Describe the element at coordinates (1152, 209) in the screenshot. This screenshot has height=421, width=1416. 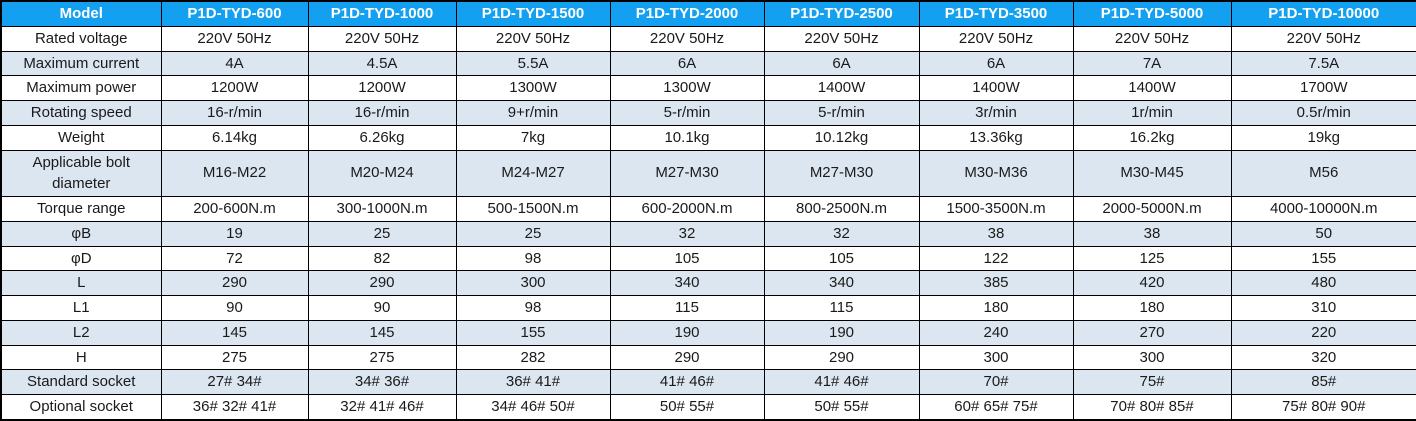
I see `spec-cell: 2000-5000N.m` at that location.